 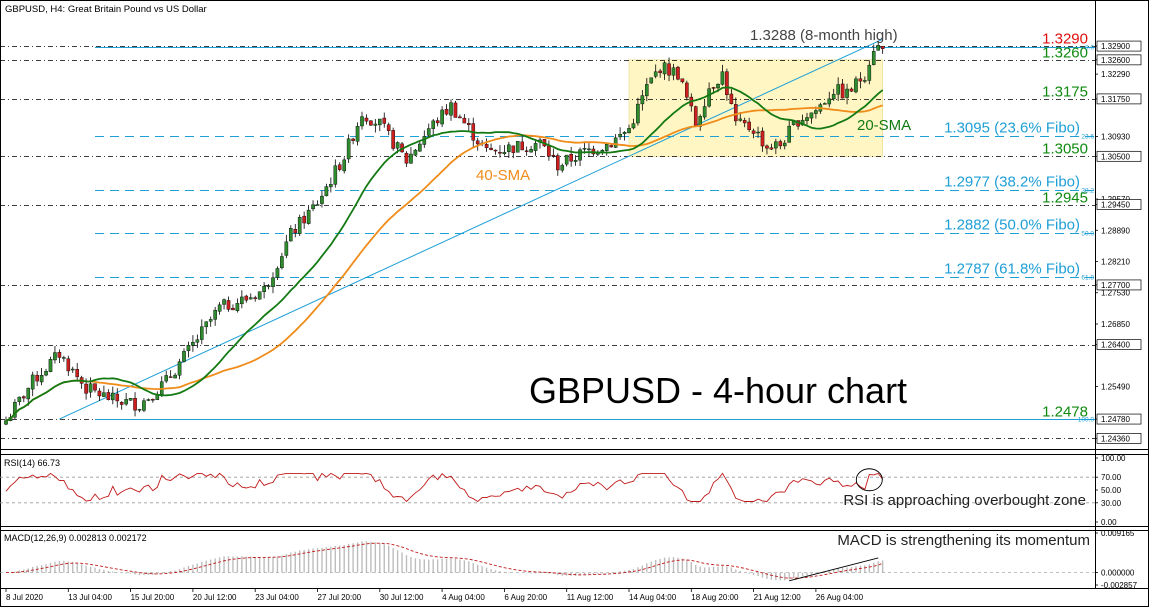 What do you see at coordinates (1065, 149) in the screenshot?
I see `level-label-3: 1.3050` at bounding box center [1065, 149].